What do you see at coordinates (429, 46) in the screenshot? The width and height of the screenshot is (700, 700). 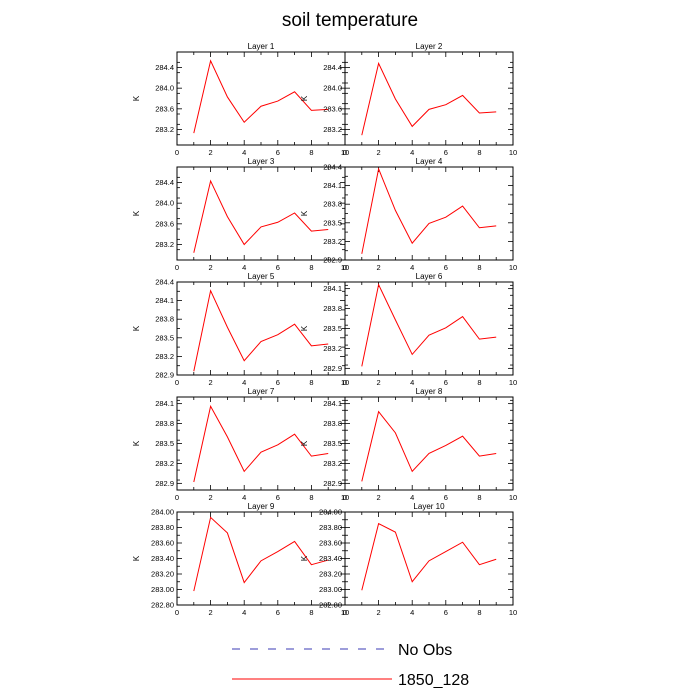 I see `panel-title: Layer 2` at bounding box center [429, 46].